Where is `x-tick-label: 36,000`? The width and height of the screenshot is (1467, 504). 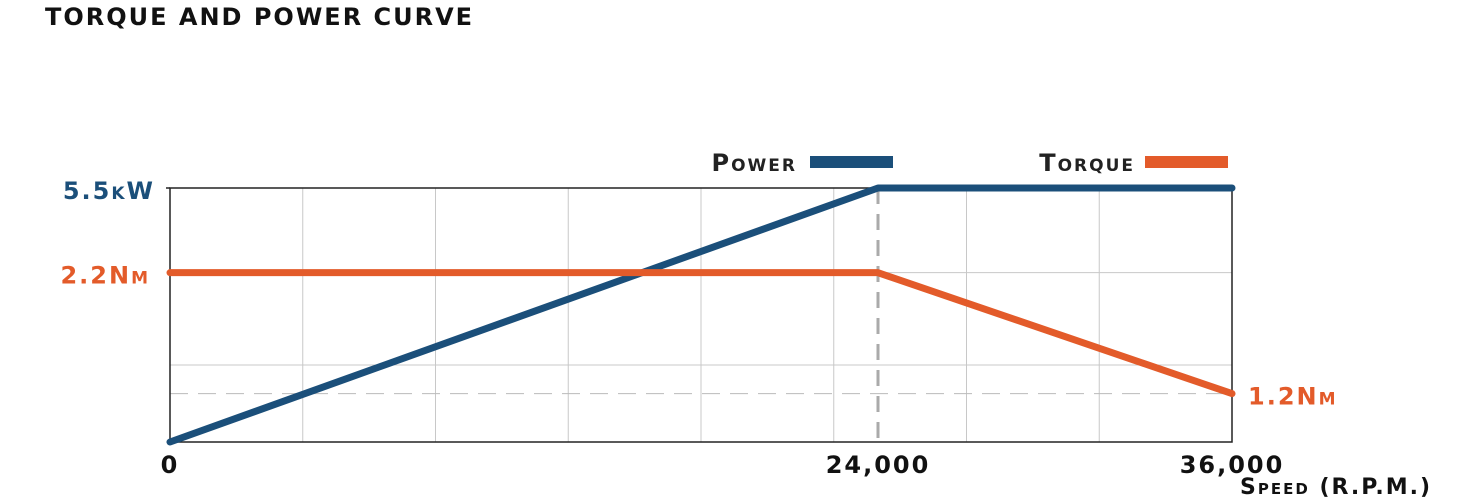 x-tick-label: 36,000 is located at coordinates (1232, 465).